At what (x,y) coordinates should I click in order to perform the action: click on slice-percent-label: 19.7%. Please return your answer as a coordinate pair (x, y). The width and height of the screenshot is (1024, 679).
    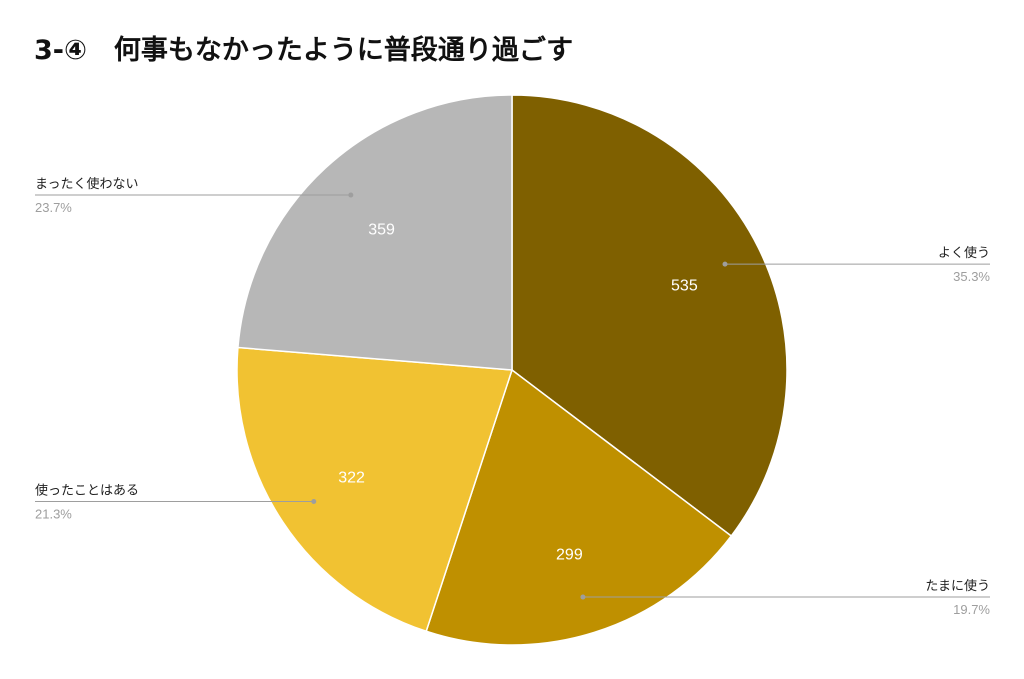
    Looking at the image, I should click on (971, 609).